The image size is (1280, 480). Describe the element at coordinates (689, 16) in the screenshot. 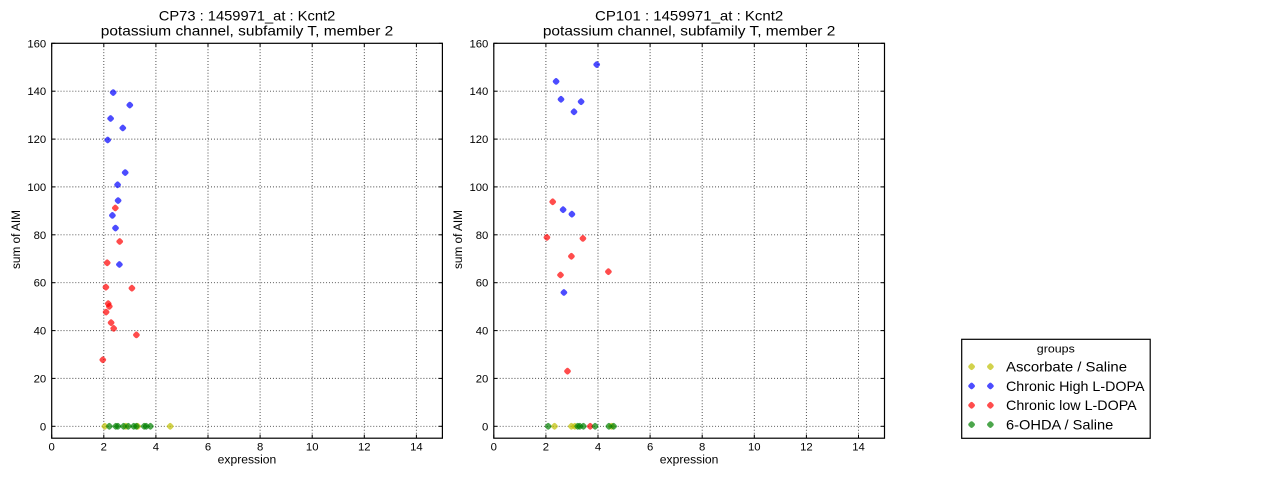

I see `svg-text: CP101 : 1459971_at : Kcnt2` at that location.